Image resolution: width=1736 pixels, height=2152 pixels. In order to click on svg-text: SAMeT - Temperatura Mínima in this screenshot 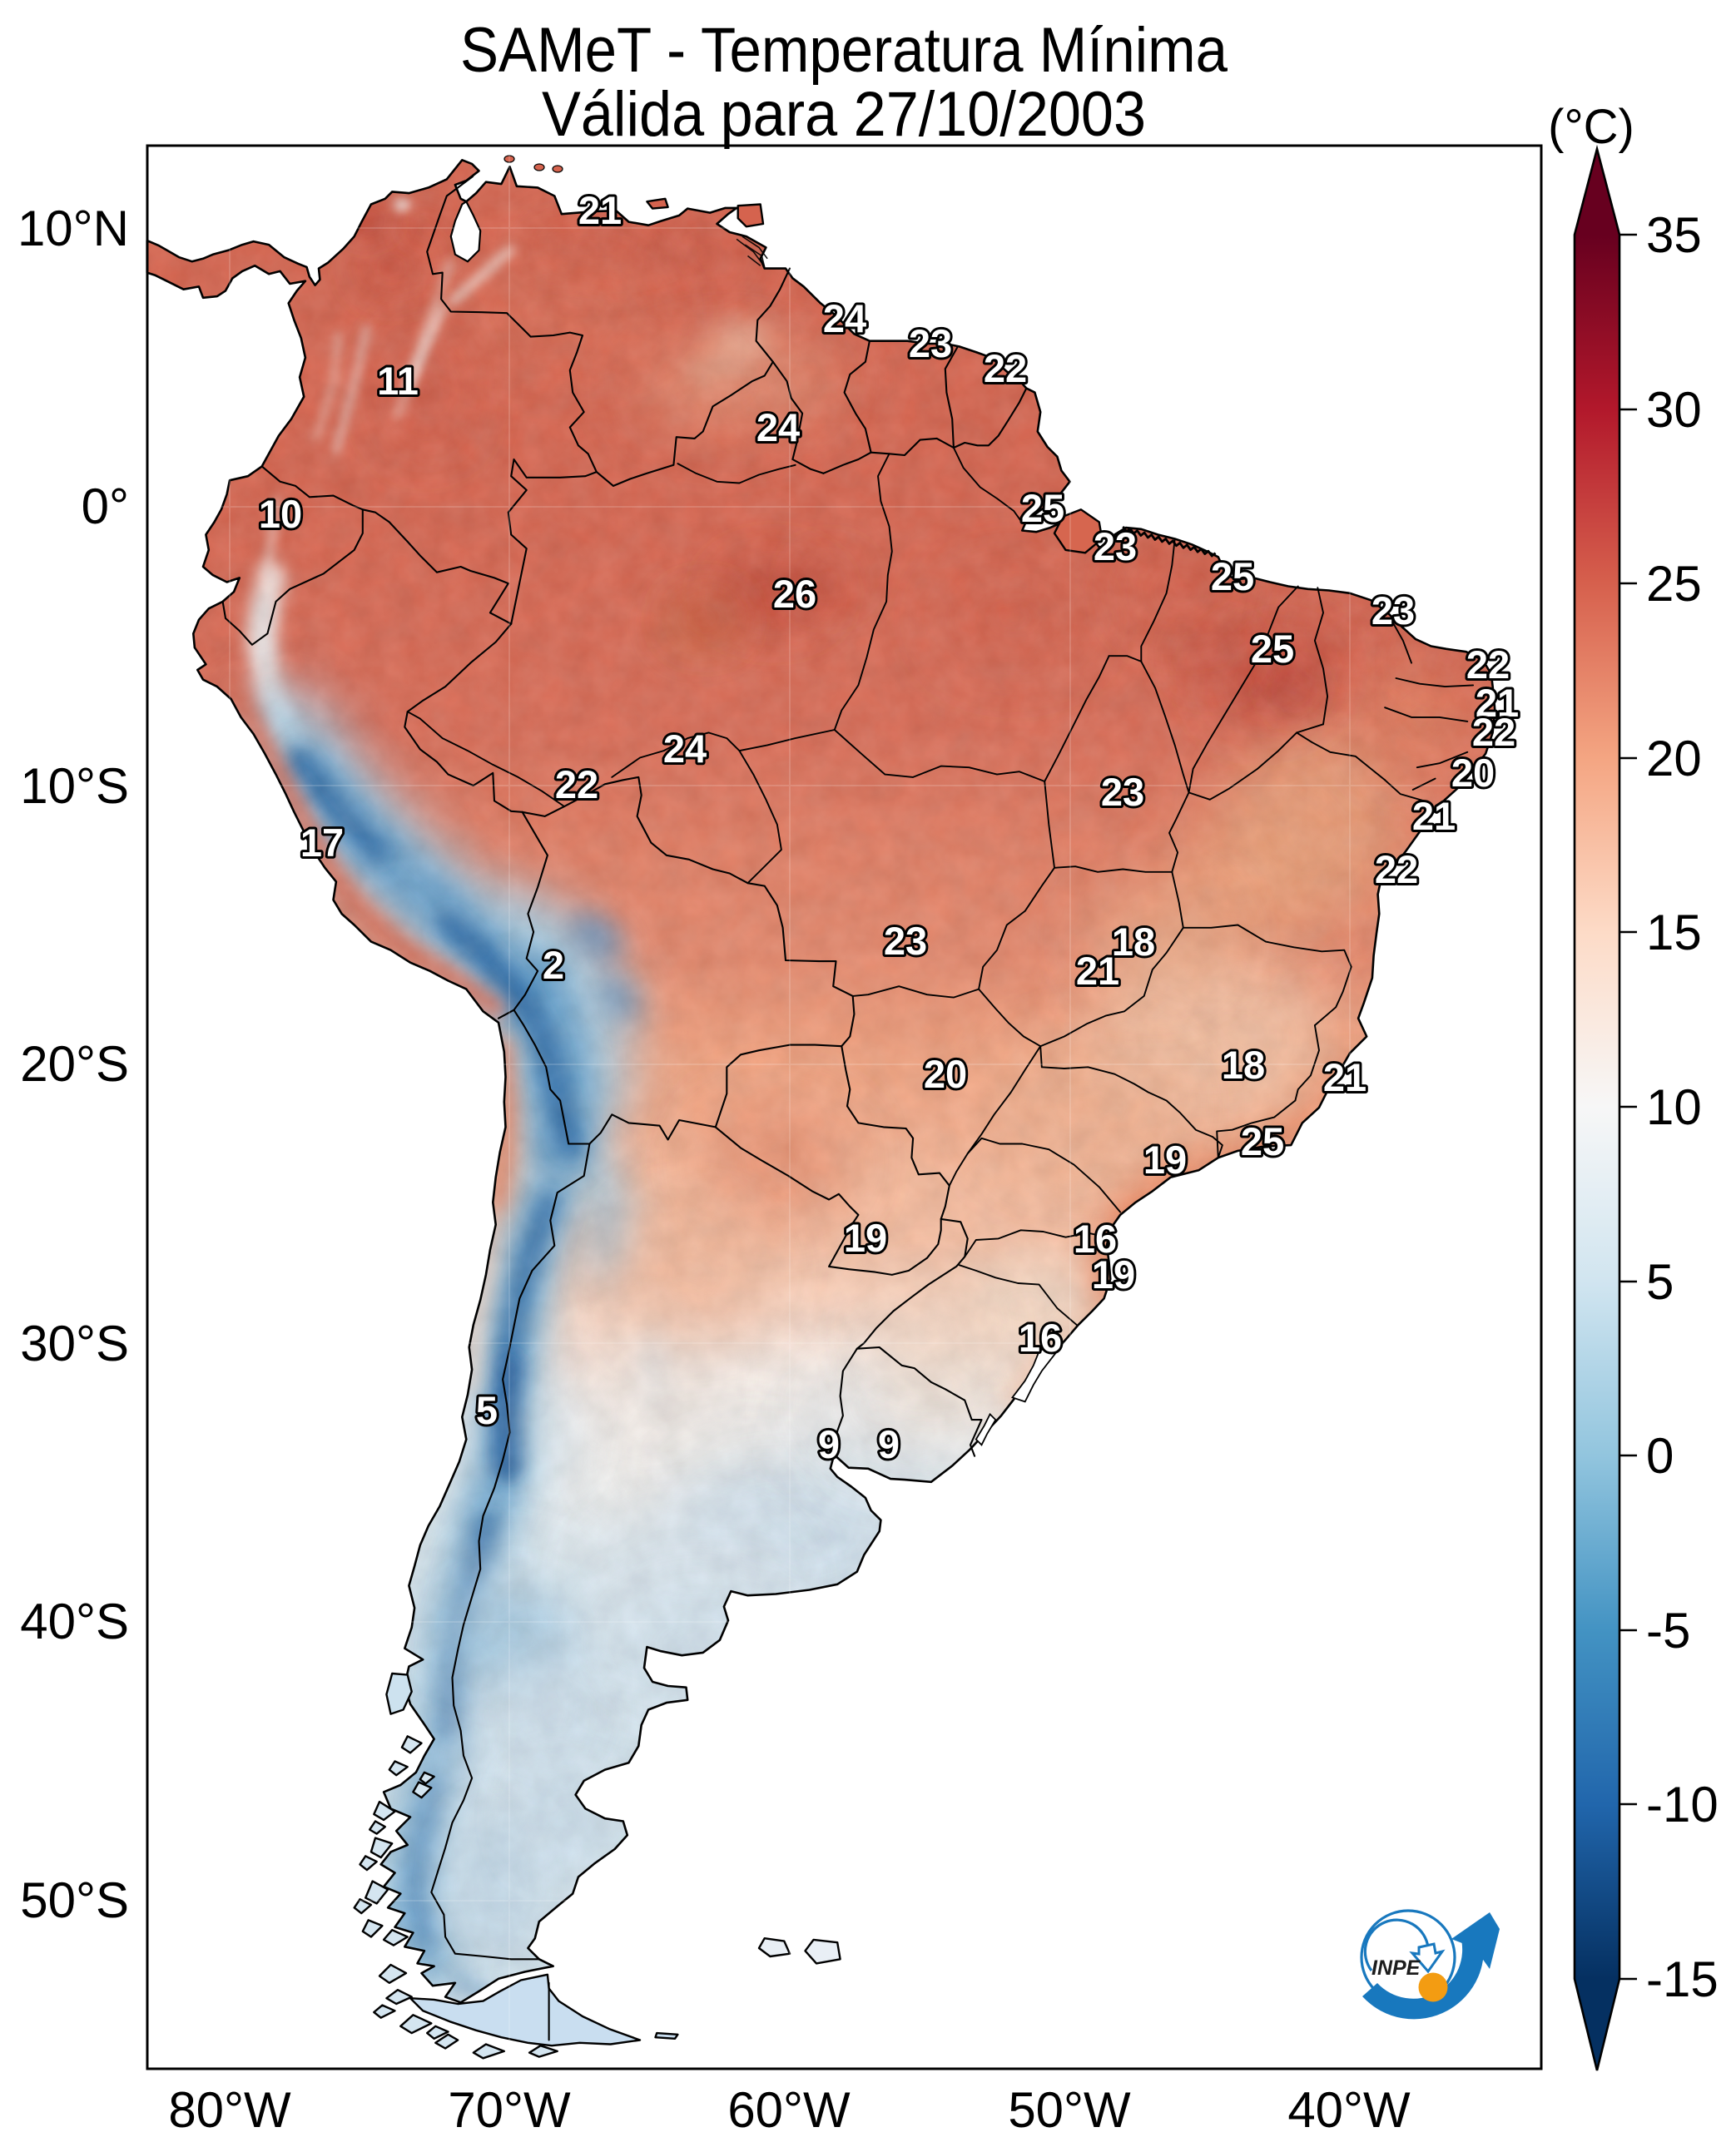, I will do `click(844, 50)`.